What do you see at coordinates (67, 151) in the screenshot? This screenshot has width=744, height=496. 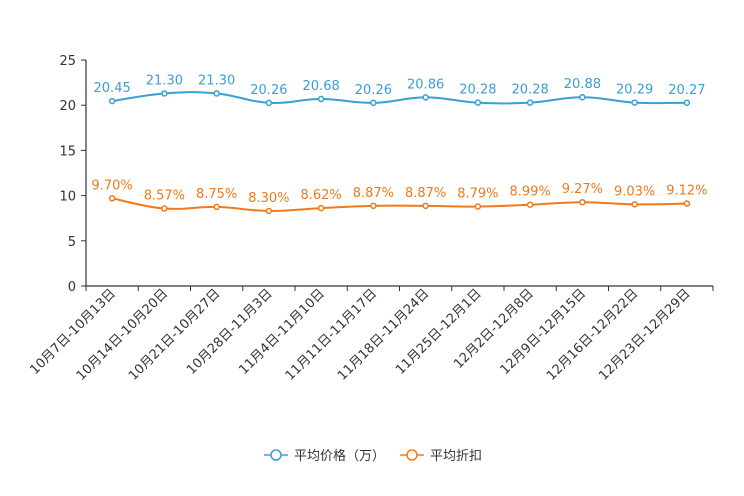 I see `y-tick-label: 15` at bounding box center [67, 151].